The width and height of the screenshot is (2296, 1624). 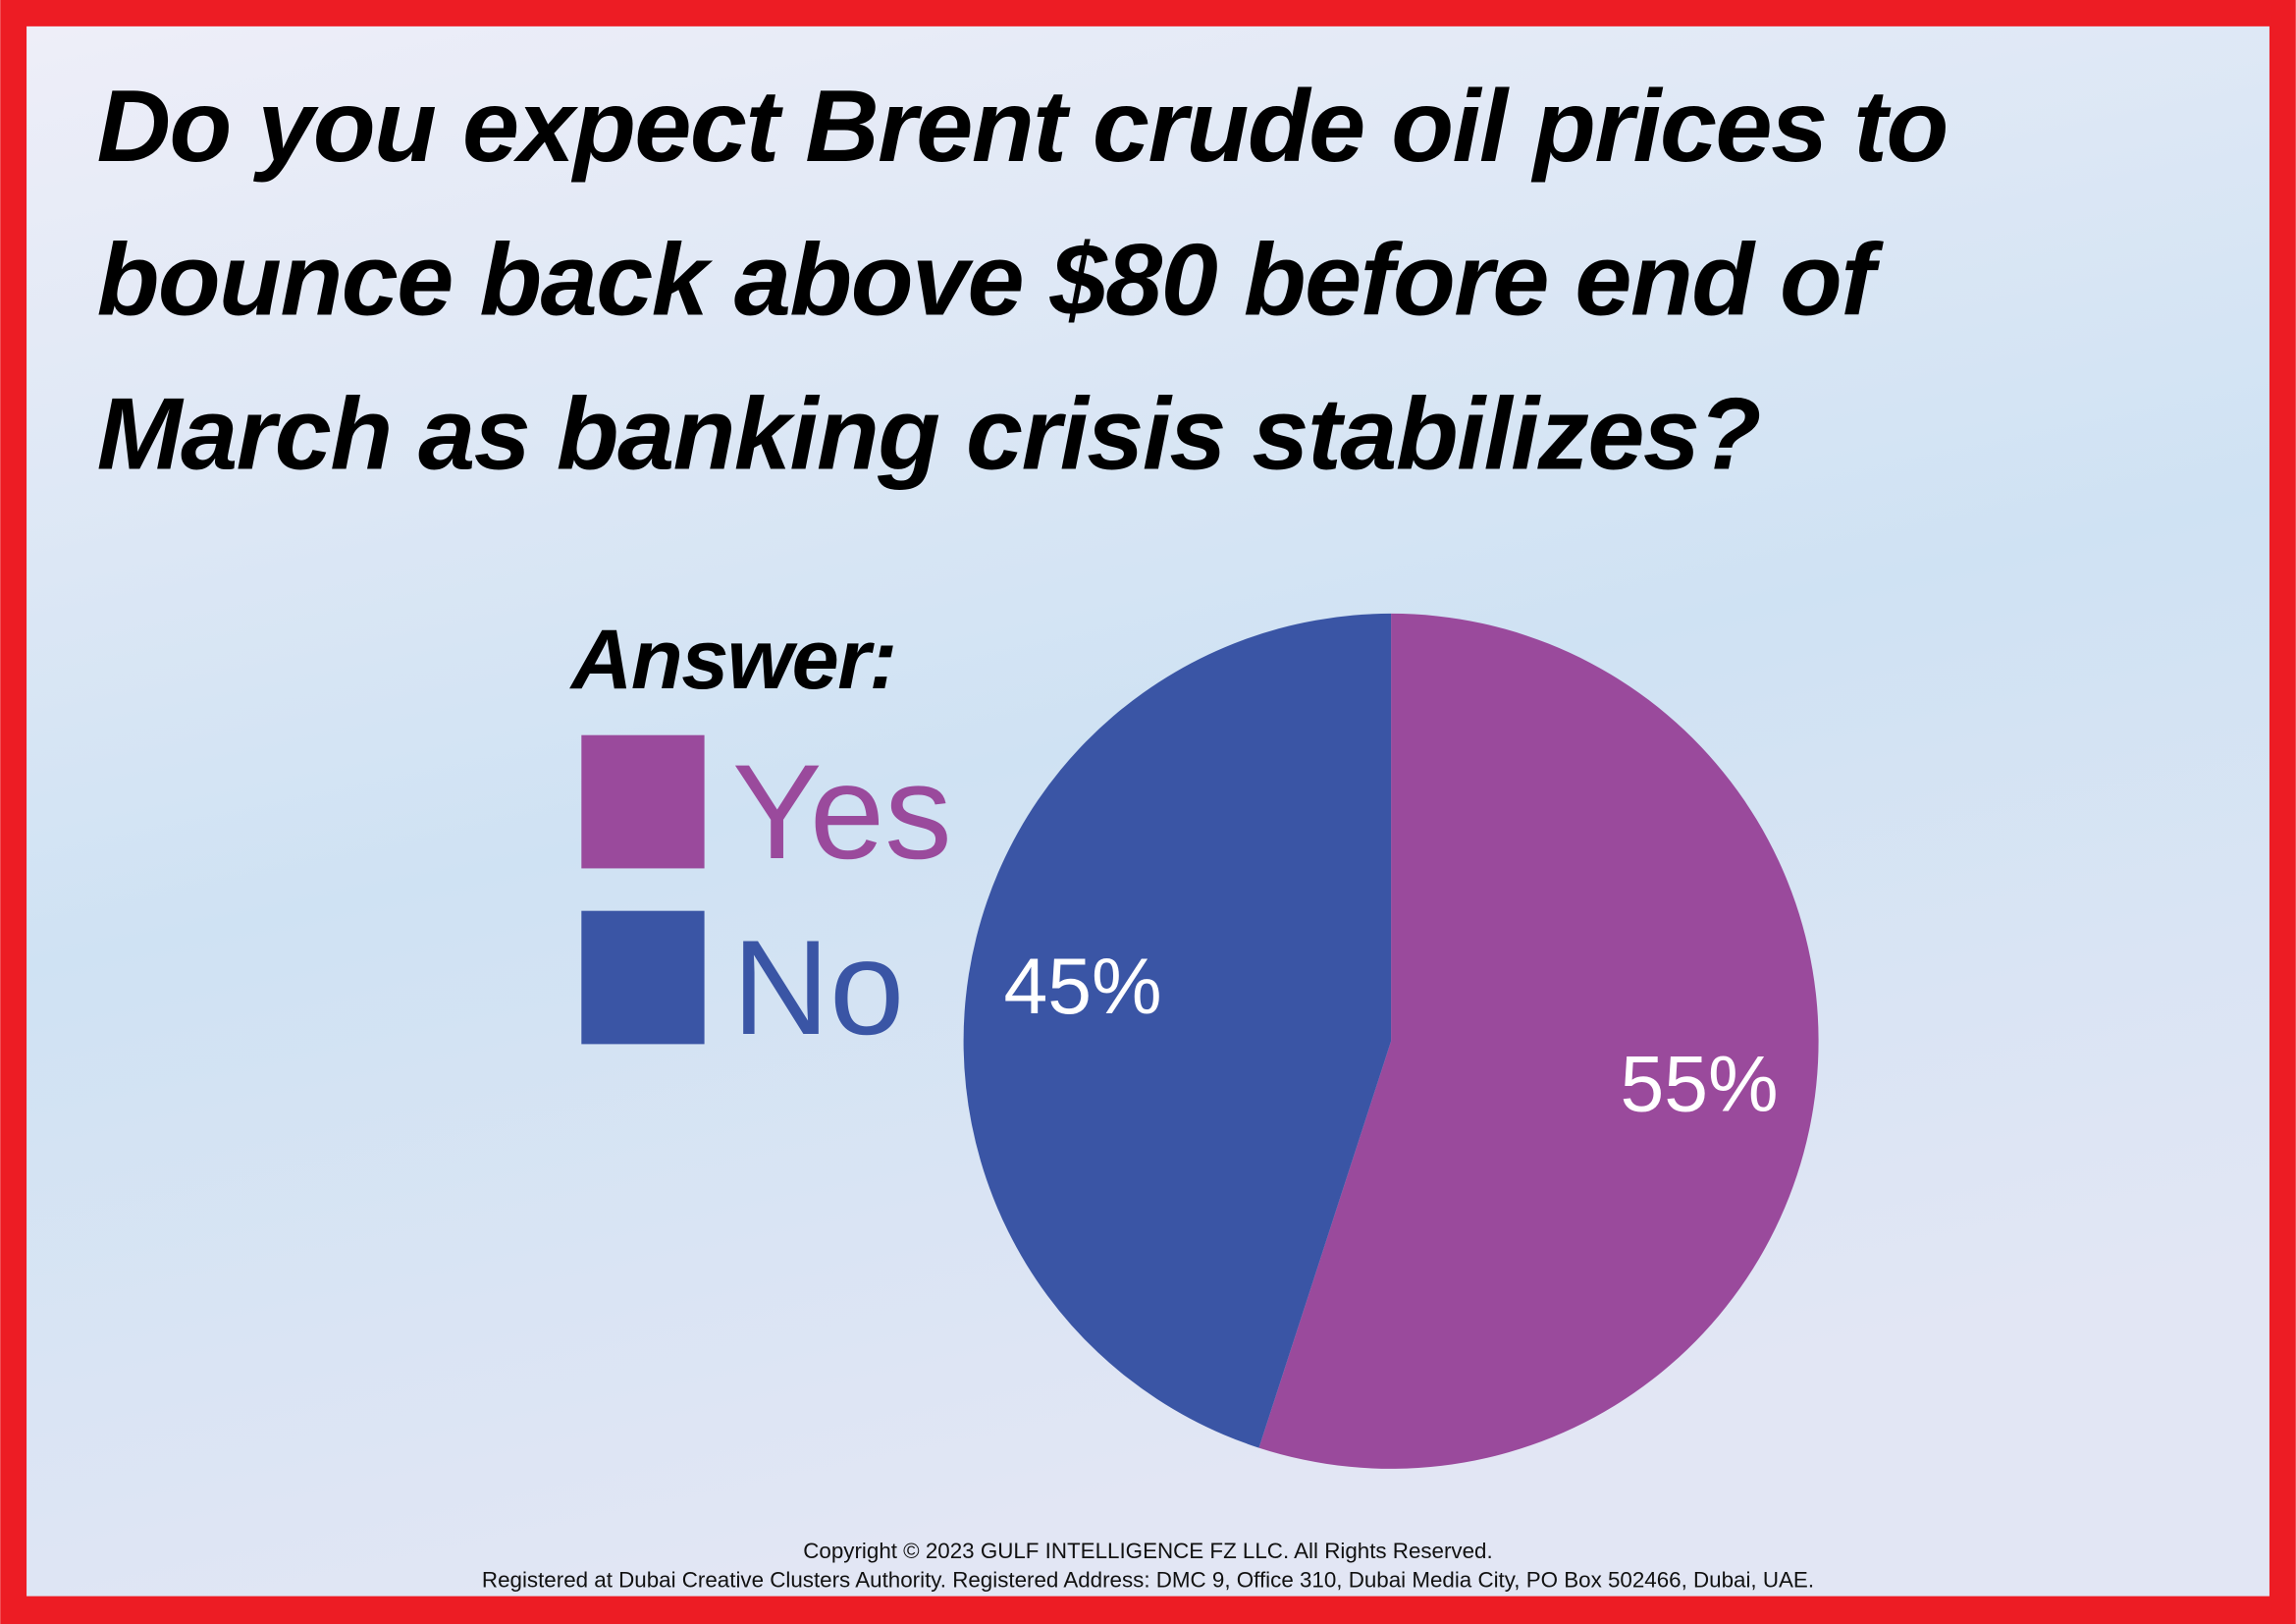 What do you see at coordinates (928, 433) in the screenshot?
I see `chart-title: March as banking crisis stabilizes?` at bounding box center [928, 433].